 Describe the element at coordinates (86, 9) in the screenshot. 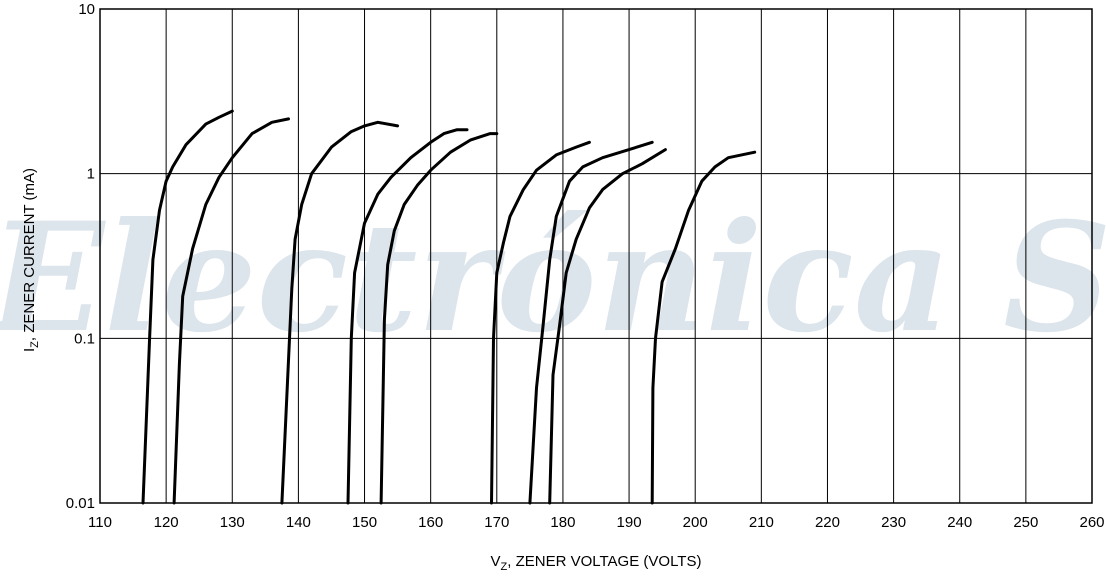

I see `y-tick-label: 10` at that location.